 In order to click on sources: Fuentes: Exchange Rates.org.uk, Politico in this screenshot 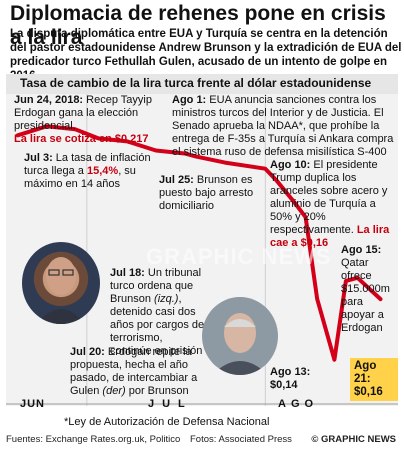, I will do `click(93, 439)`.